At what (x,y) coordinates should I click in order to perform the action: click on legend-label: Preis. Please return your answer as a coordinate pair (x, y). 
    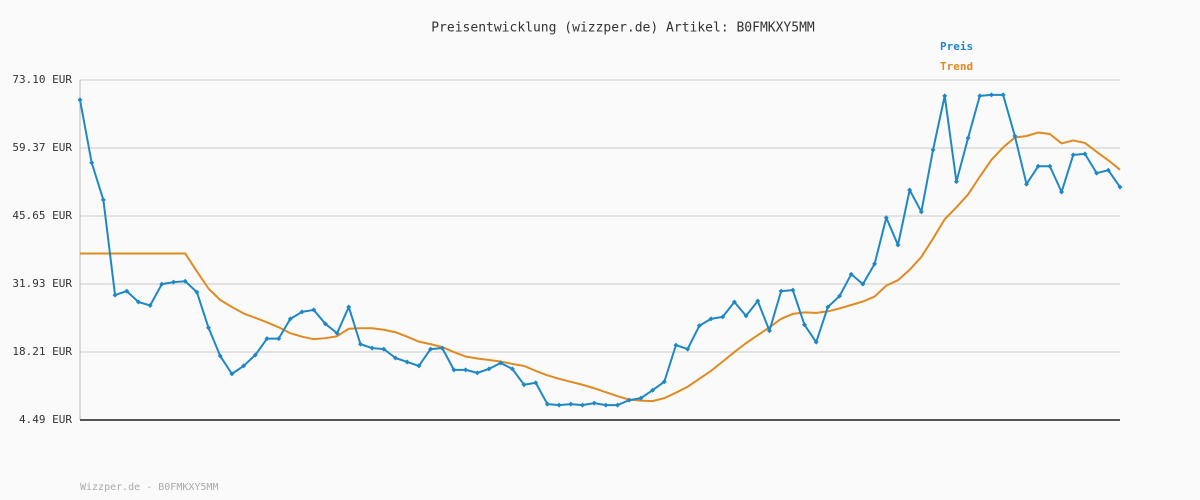
    Looking at the image, I should click on (956, 46).